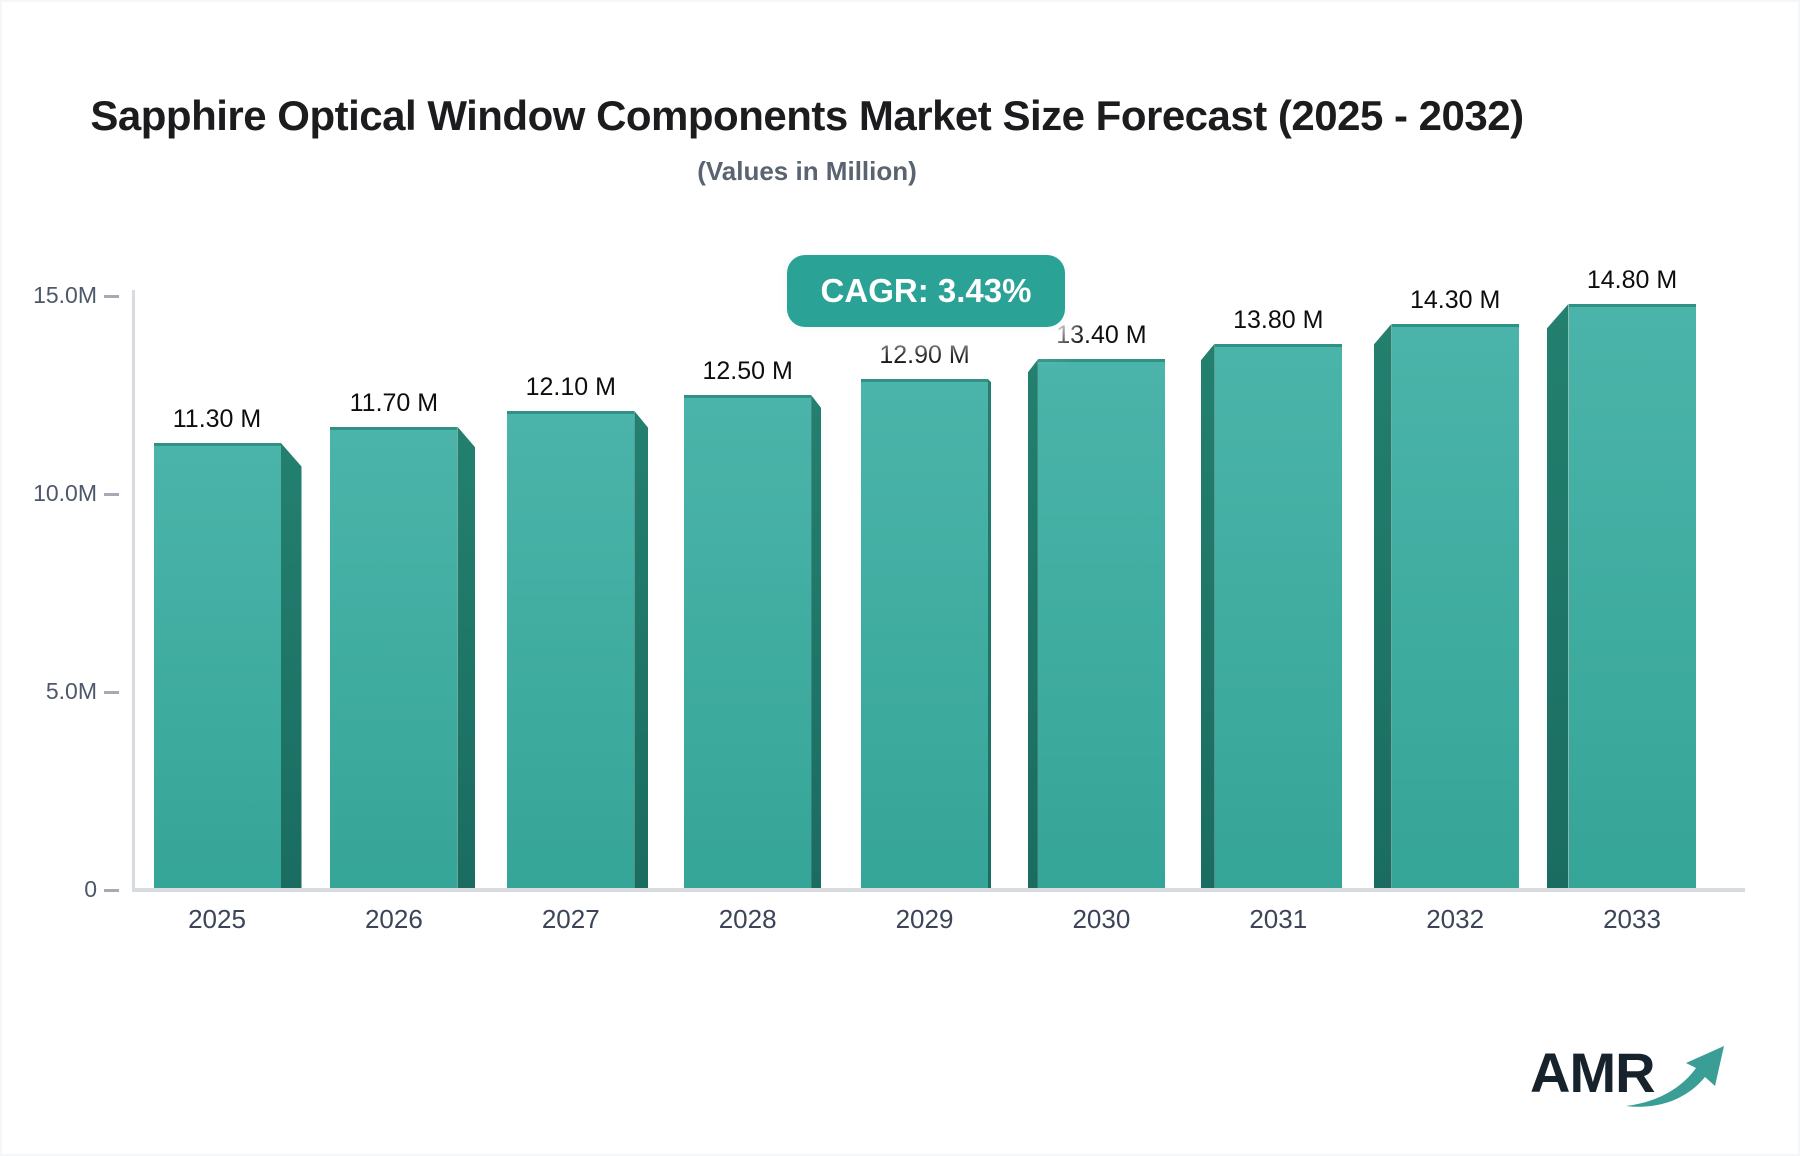  What do you see at coordinates (90, 889) in the screenshot?
I see `y-axis-tick-label: 0` at bounding box center [90, 889].